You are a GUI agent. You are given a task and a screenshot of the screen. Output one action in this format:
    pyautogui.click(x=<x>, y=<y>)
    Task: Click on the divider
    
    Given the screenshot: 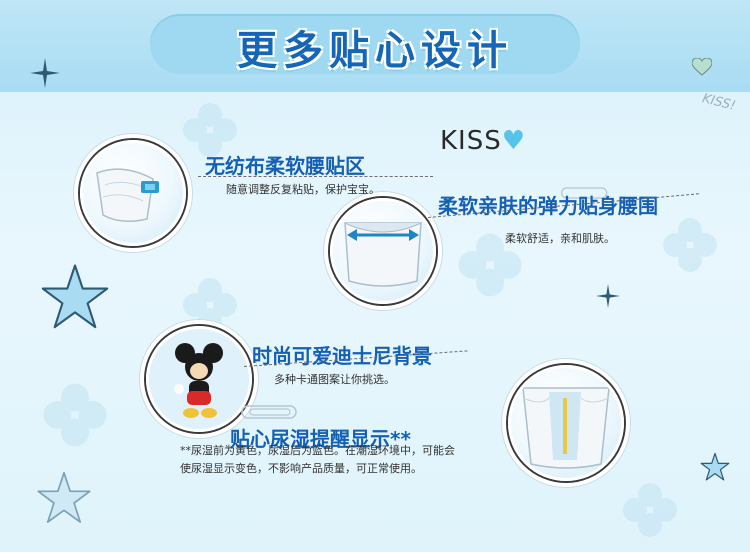 What is the action you would take?
    pyautogui.click(x=315, y=176)
    